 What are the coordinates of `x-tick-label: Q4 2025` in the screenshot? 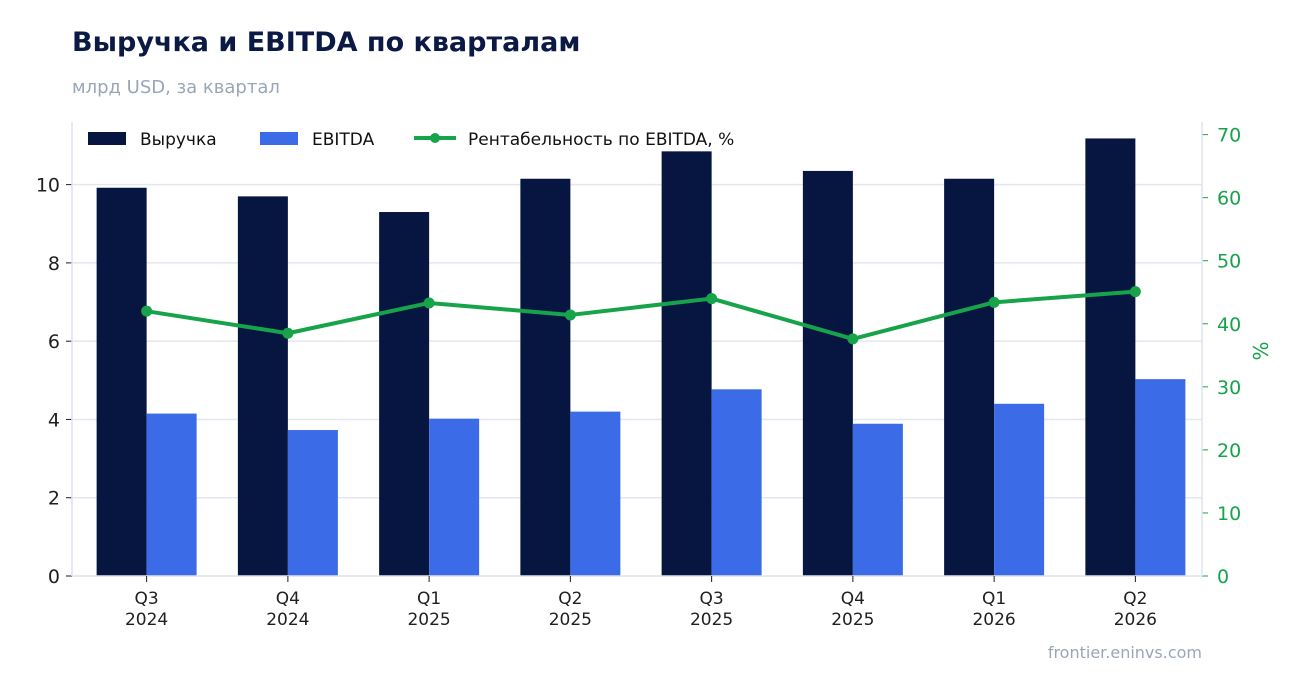 It's located at (852, 609).